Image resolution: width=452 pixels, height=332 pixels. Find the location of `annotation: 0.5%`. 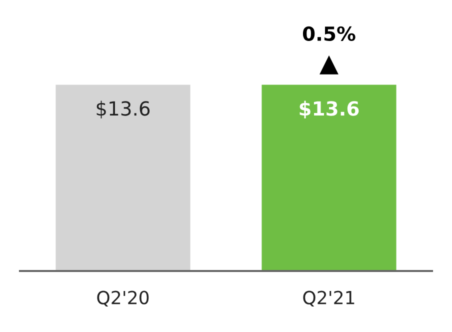

annotation: 0.5% is located at coordinates (329, 34).